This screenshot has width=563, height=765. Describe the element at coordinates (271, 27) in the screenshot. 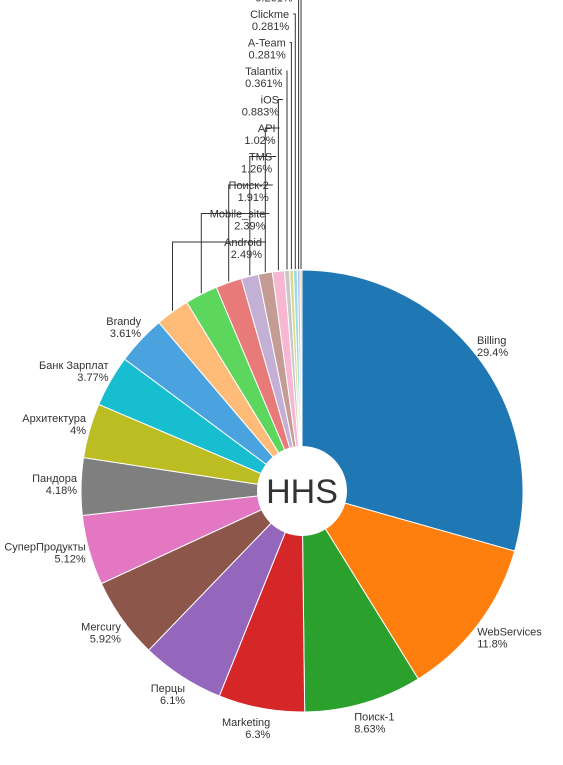

I see `slice-value-clickme: 0.281%` at that location.